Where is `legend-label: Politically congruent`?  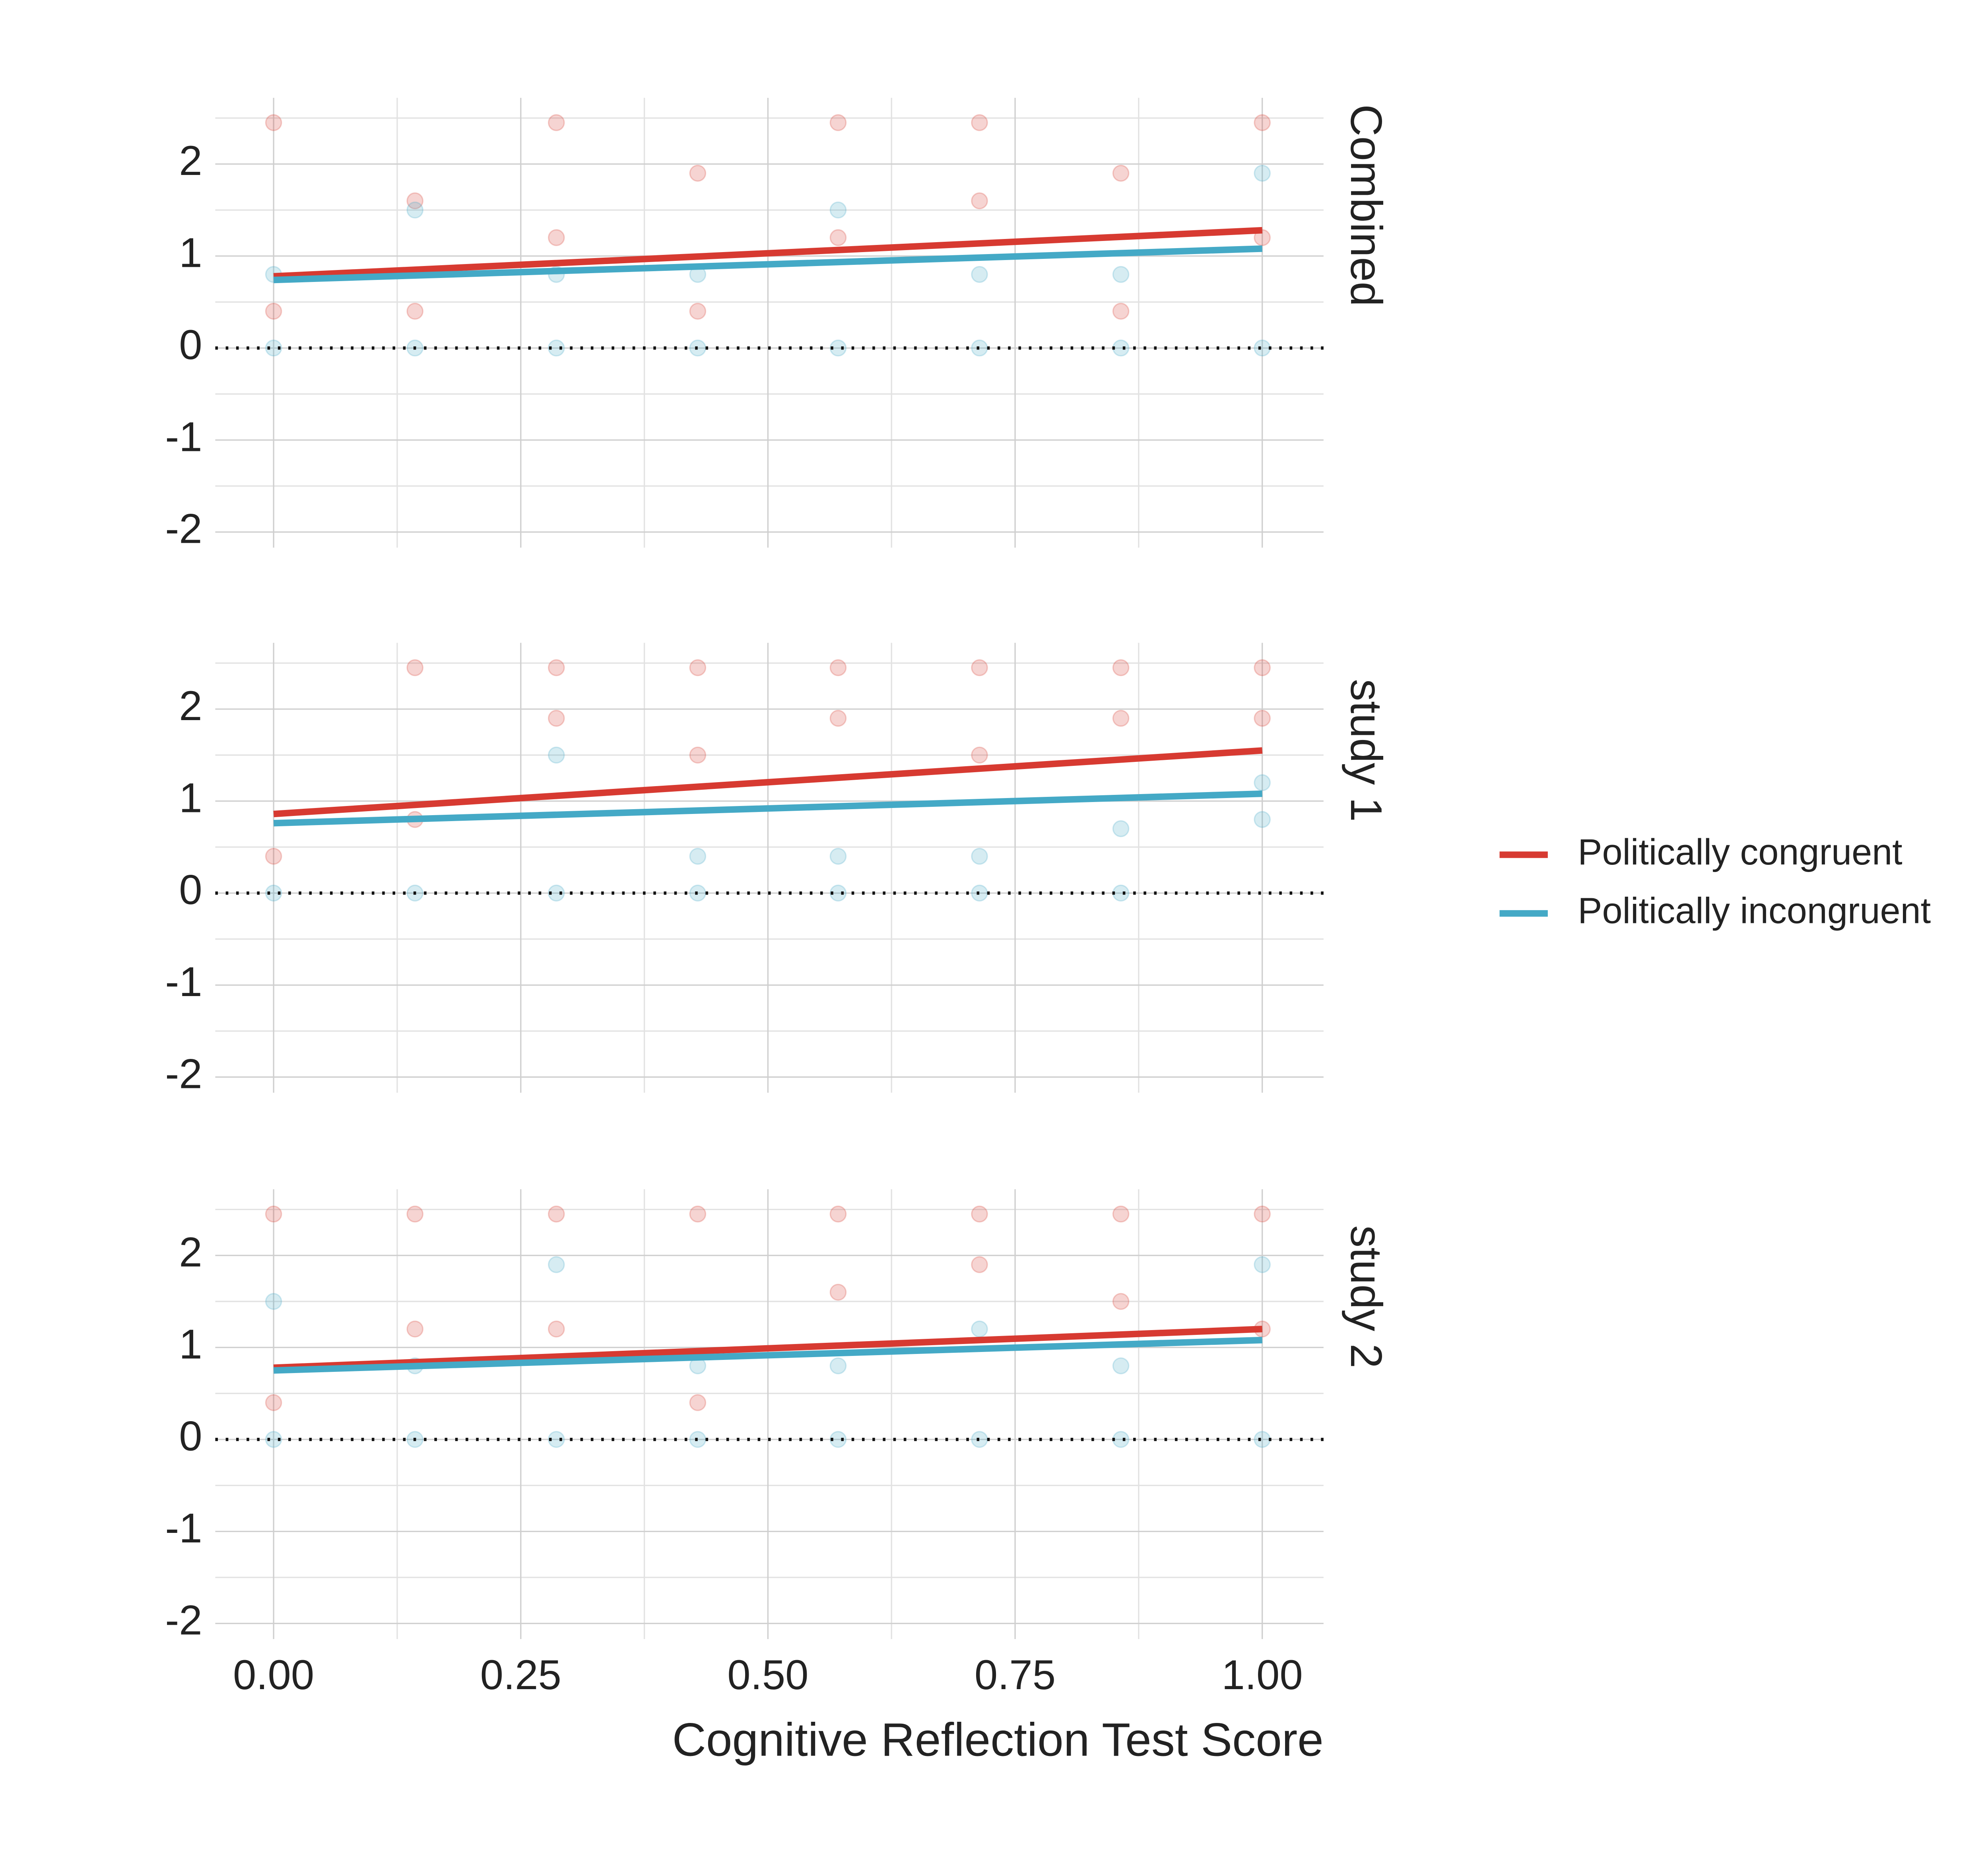 legend-label: Politically congruent is located at coordinates (1740, 852).